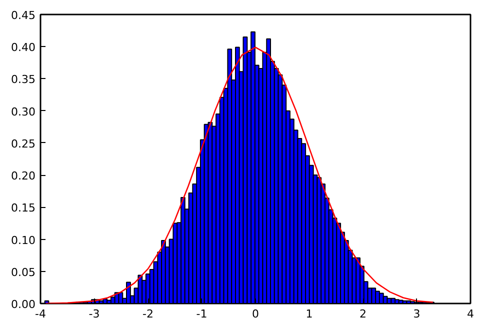 This screenshot has height=329, width=502. What do you see at coordinates (23, 47) in the screenshot?
I see `y-tick-label: 0.40` at bounding box center [23, 47].